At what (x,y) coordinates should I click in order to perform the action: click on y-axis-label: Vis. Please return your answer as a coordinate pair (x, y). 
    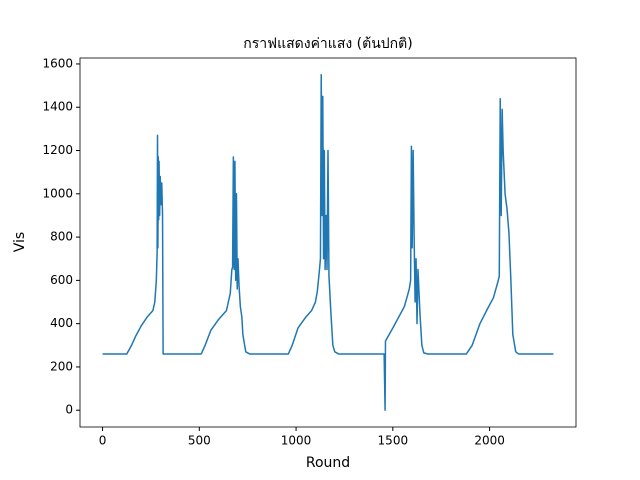
    Looking at the image, I should click on (20, 242).